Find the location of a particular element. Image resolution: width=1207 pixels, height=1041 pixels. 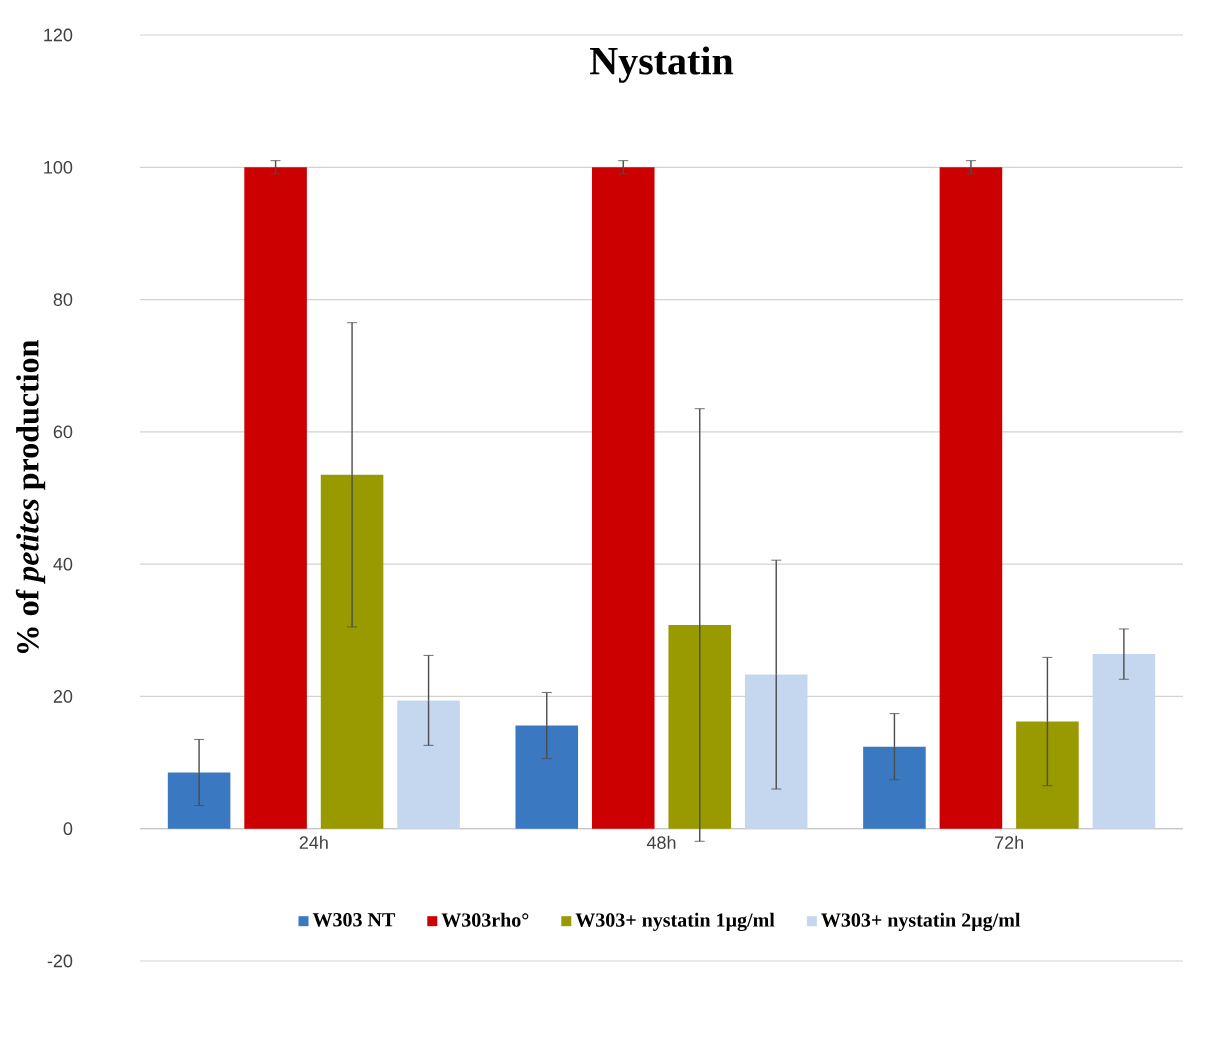

legend-label: W303 NT is located at coordinates (353, 920).